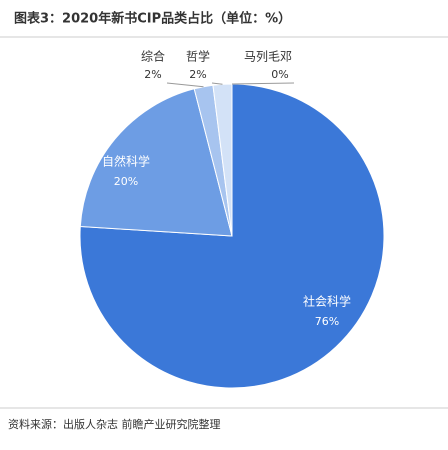  Describe the element at coordinates (279, 74) in the screenshot. I see `value-label: 0%` at that location.